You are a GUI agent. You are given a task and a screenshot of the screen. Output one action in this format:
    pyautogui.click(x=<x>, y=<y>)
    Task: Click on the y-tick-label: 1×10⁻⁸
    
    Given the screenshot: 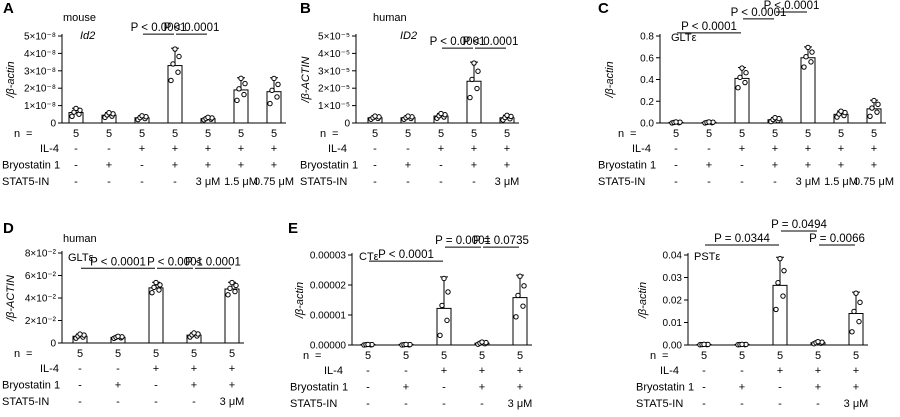 What is the action you would take?
    pyautogui.click(x=40, y=106)
    